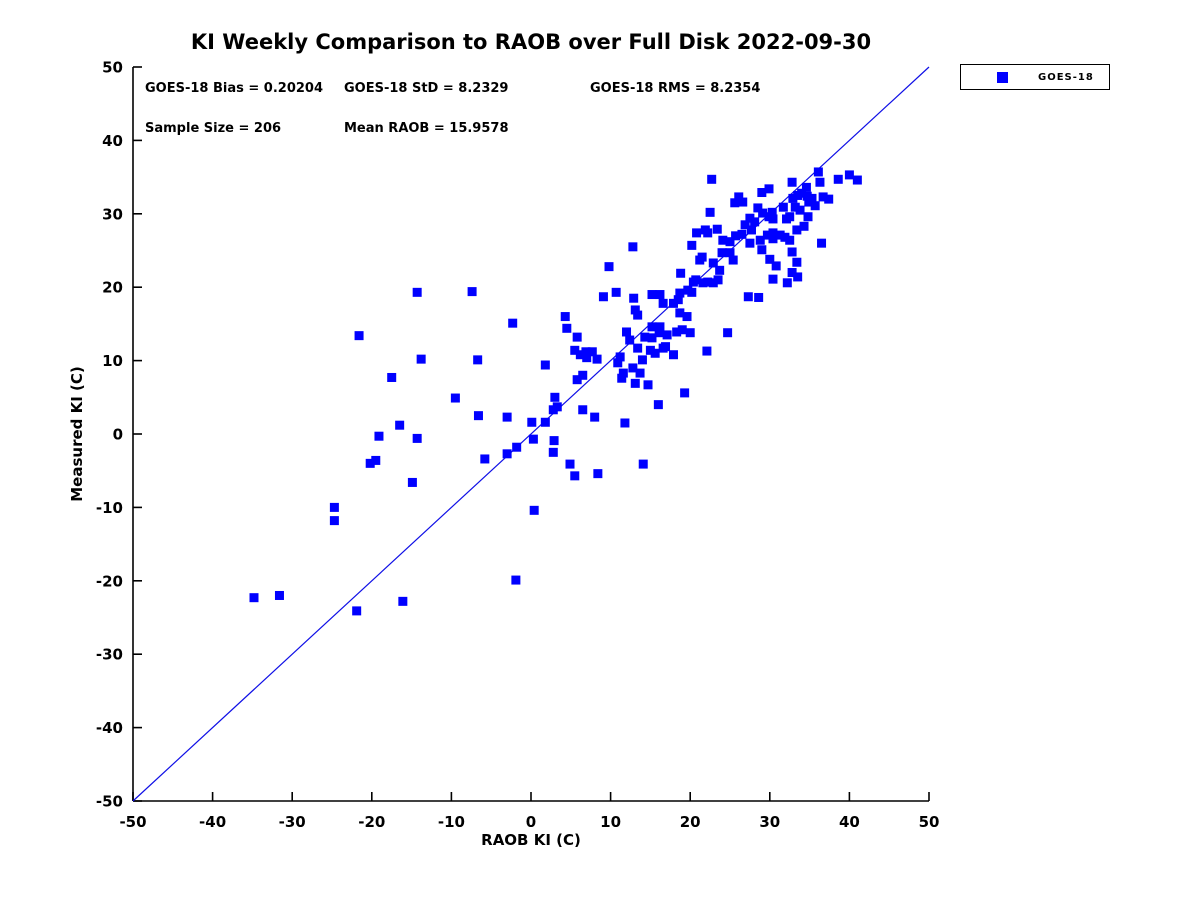 Image resolution: width=1200 pixels, height=900 pixels. Describe the element at coordinates (112, 214) in the screenshot. I see `y-tick-label: 30` at that location.